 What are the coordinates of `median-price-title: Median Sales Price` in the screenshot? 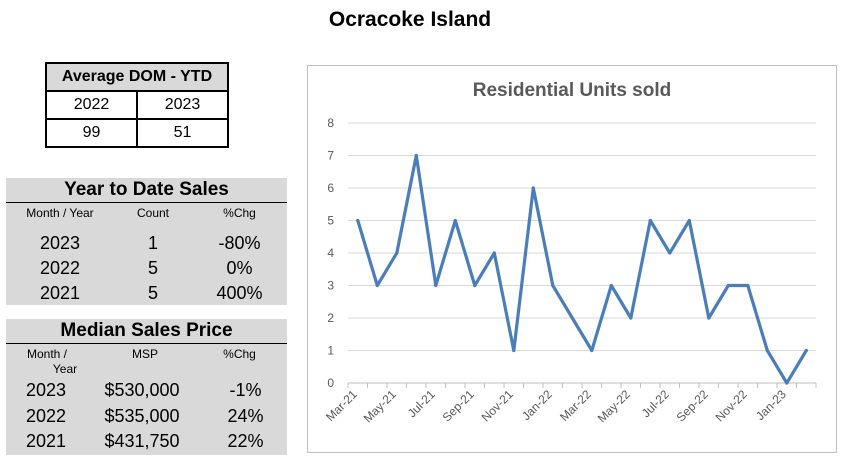 It's located at (146, 331).